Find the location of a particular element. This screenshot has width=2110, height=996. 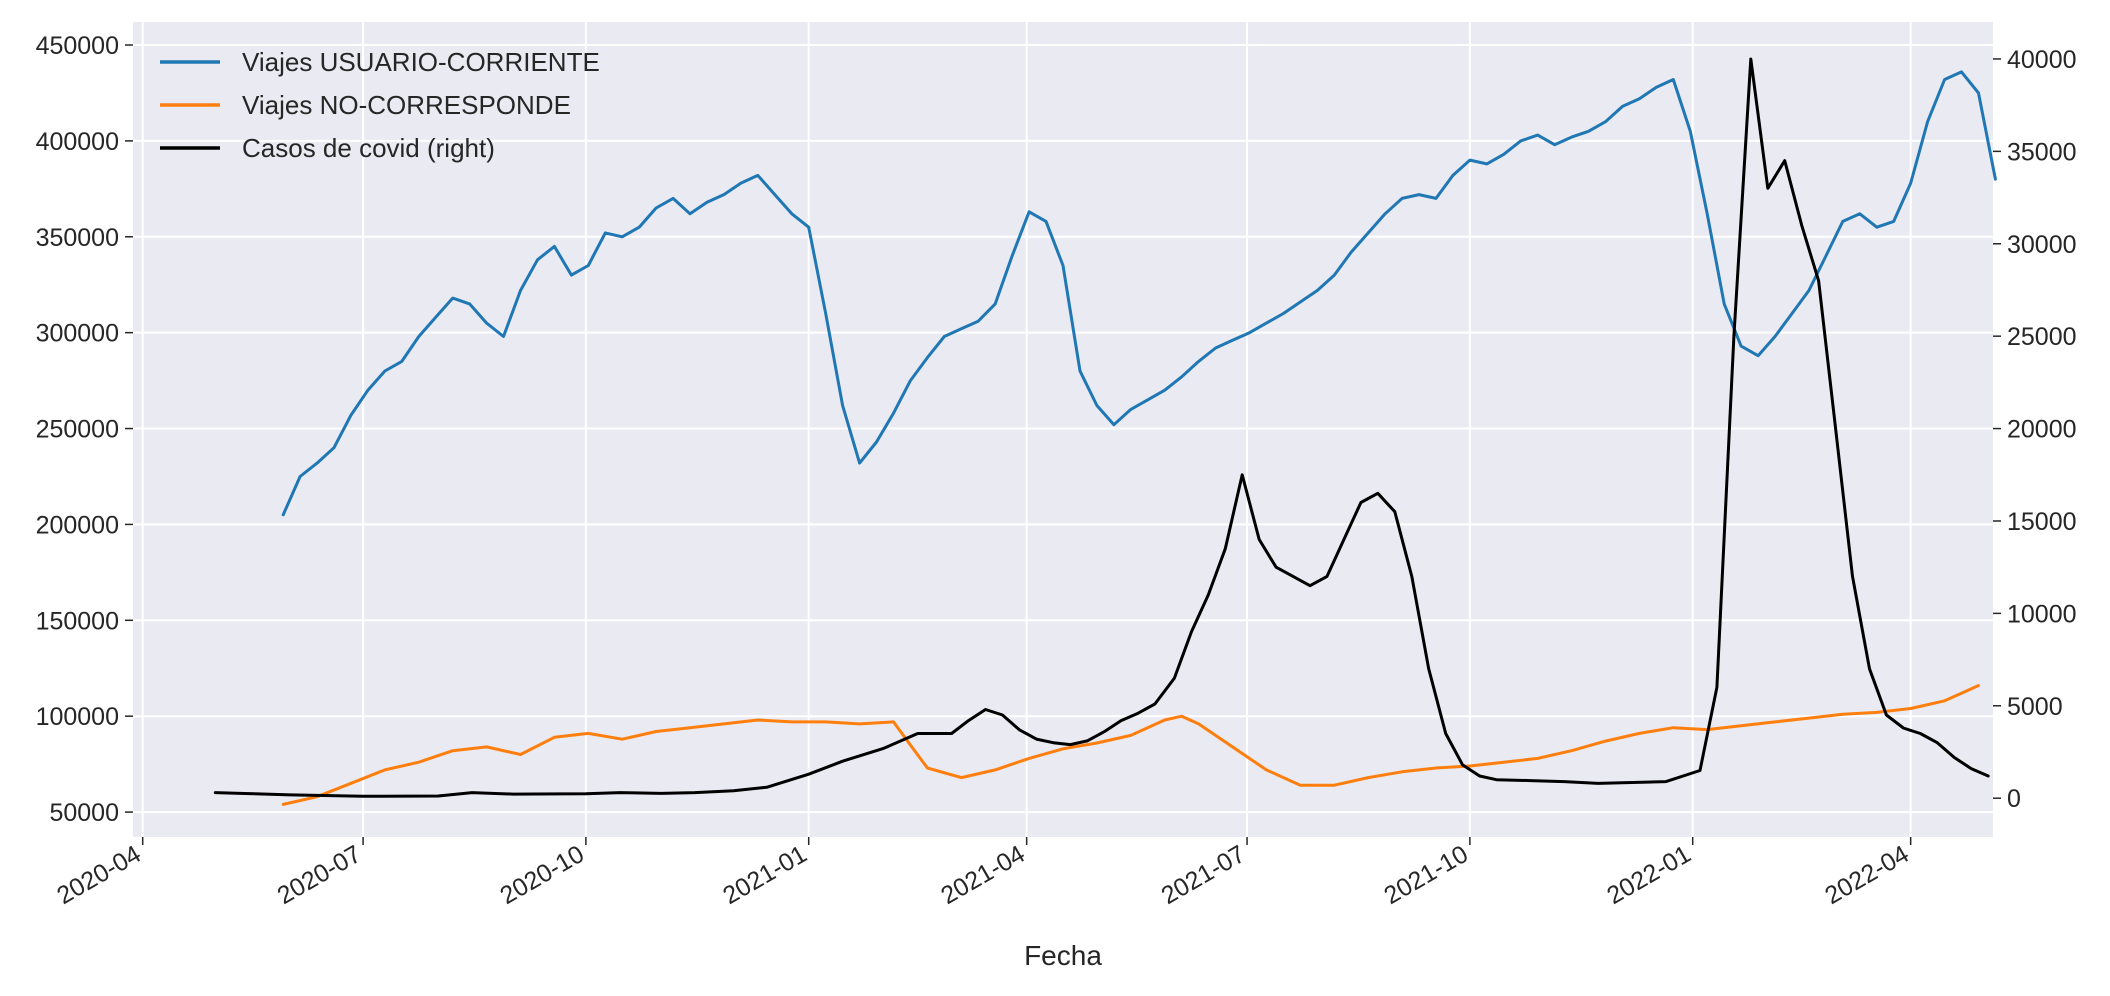

y-left-tick-label: 300000 is located at coordinates (77, 334).